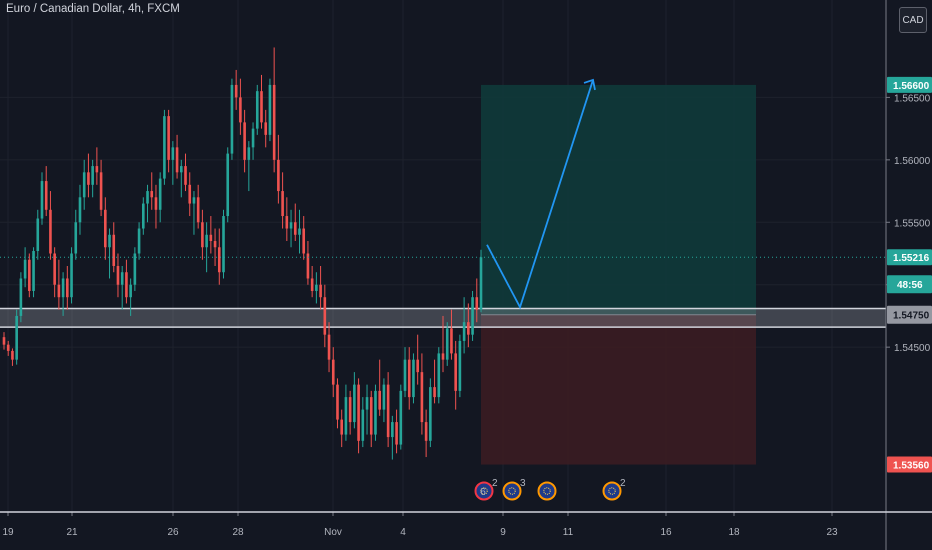  I want to click on symbol-title: Euro / Canadian Dollar, 4h, FXCM, so click(93, 9).